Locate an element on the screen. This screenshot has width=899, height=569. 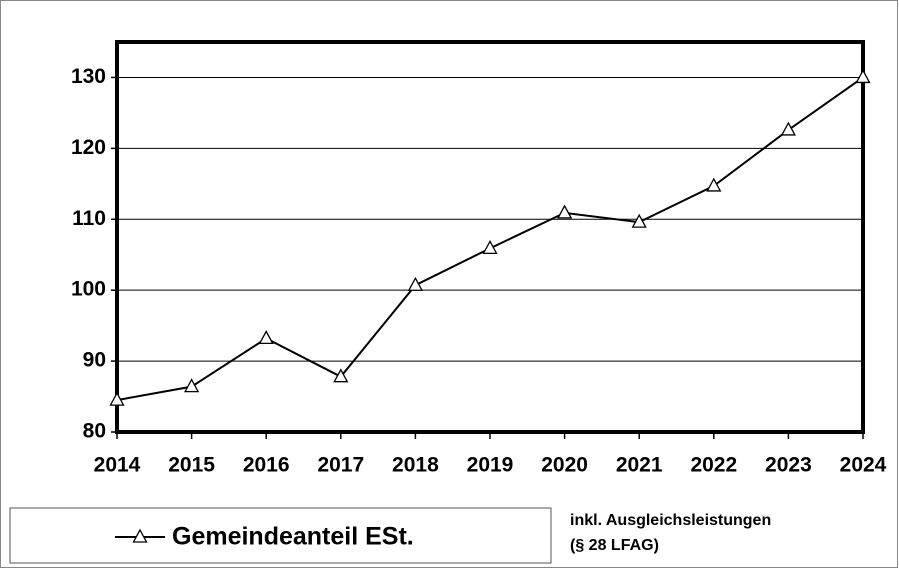
legend-label: Gemeindeanteil ESt. is located at coordinates (293, 537).